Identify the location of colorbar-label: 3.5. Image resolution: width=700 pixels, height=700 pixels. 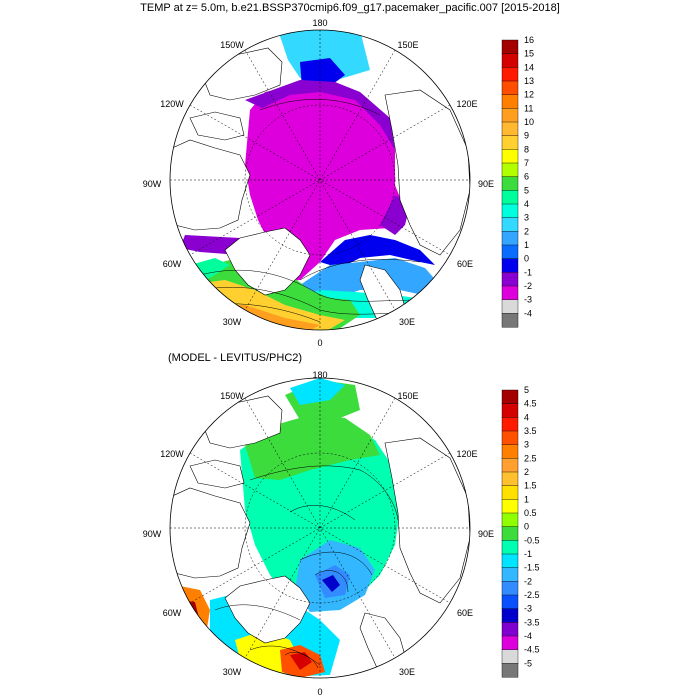
(530, 431).